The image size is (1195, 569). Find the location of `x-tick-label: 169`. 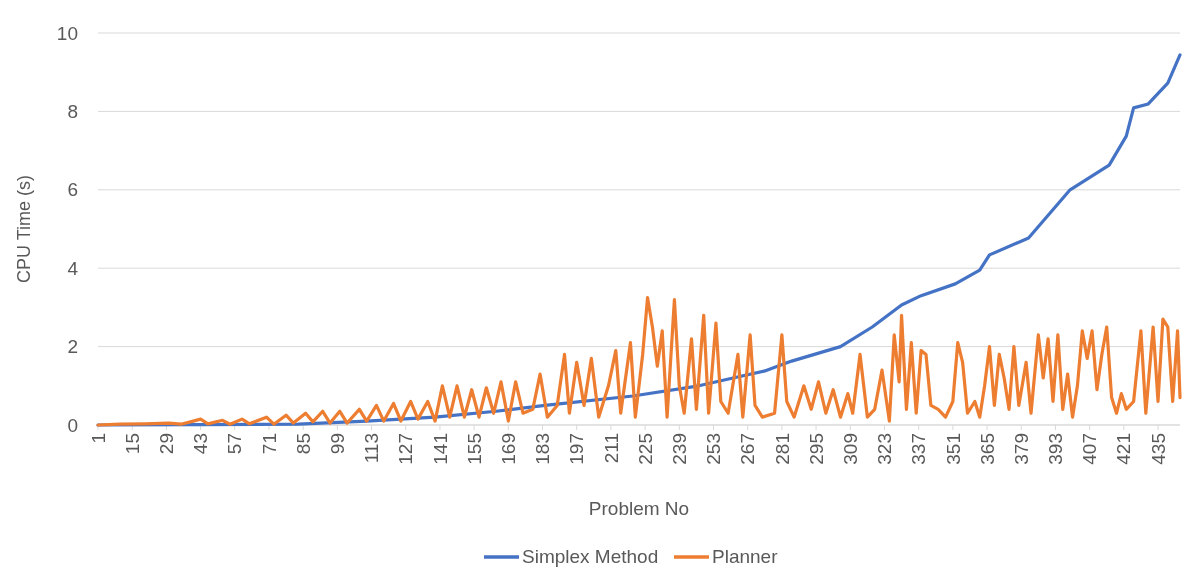

x-tick-label: 169 is located at coordinates (508, 449).